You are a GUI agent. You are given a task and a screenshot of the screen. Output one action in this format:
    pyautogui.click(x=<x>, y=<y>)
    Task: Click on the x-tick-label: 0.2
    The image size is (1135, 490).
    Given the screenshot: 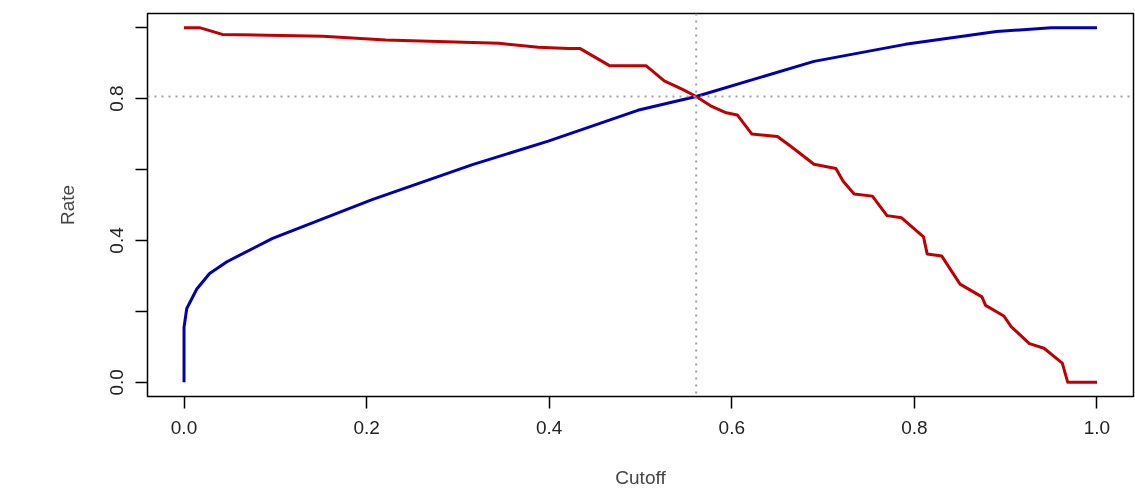 What is the action you would take?
    pyautogui.click(x=366, y=427)
    